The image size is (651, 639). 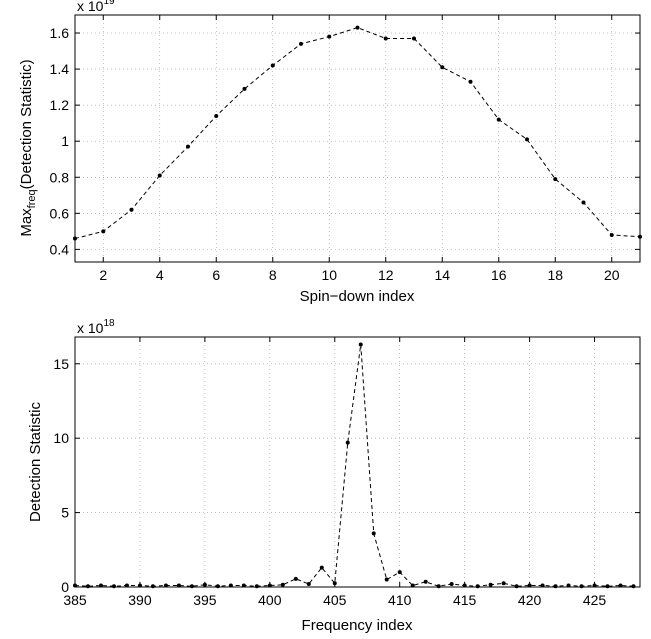 I want to click on top-x-tick-label: 14, so click(x=442, y=275).